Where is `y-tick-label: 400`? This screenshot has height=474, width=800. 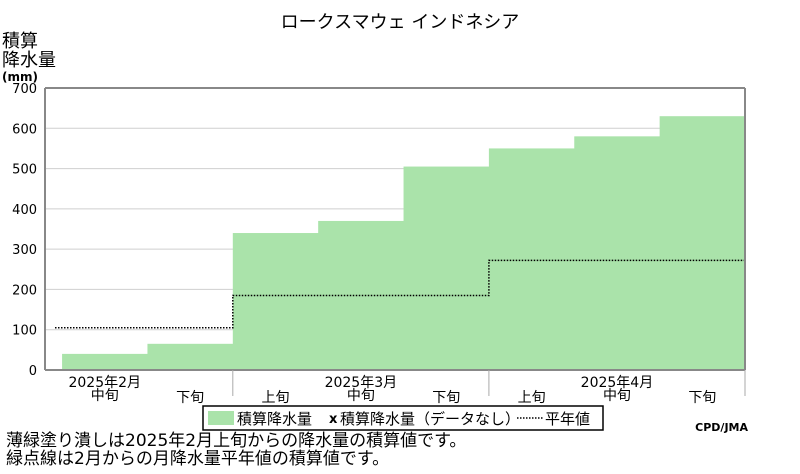
y-tick-label: 400 is located at coordinates (24, 210).